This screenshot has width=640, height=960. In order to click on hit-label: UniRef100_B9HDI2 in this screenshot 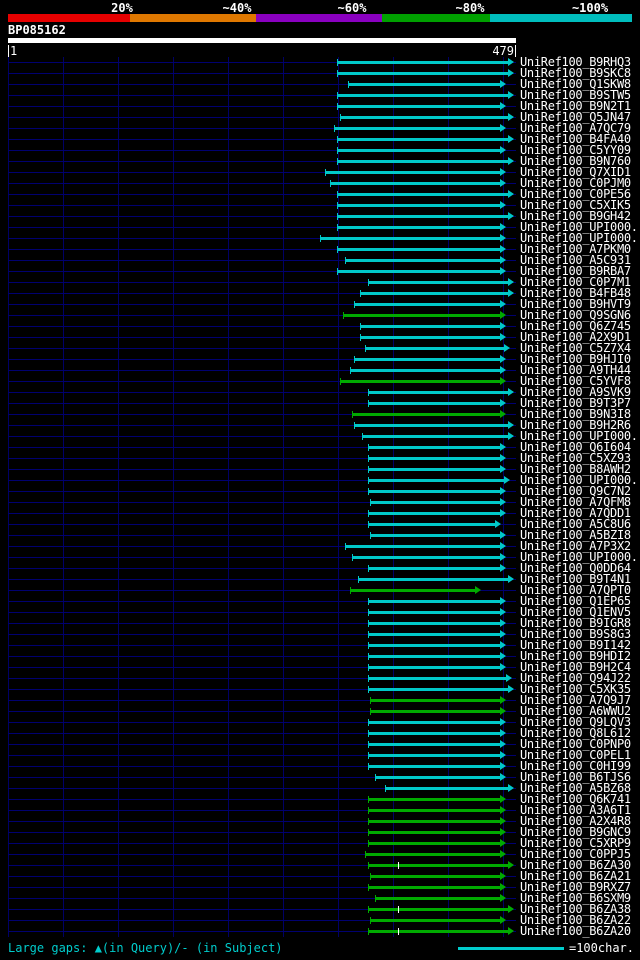, I will do `click(575, 656)`.